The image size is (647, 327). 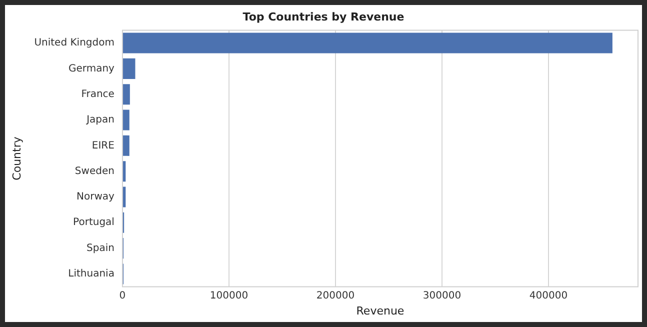 I want to click on y-tick-label: Spain, so click(x=100, y=248).